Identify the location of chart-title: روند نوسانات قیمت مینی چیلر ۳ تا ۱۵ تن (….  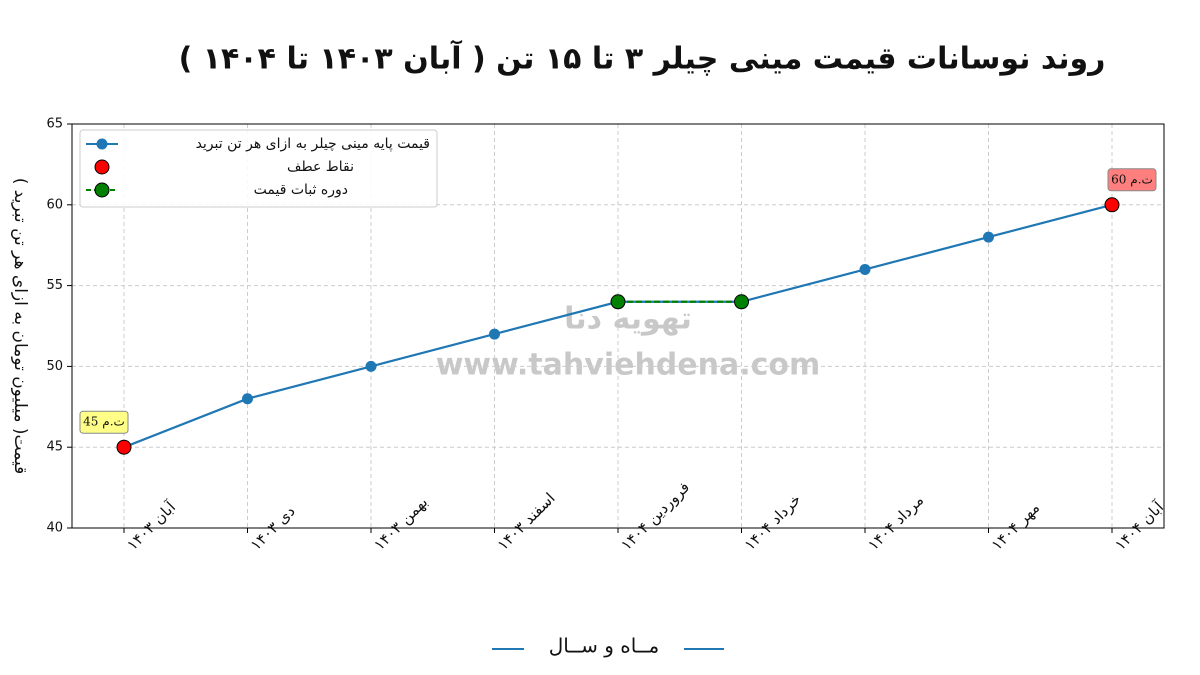
(642, 58).